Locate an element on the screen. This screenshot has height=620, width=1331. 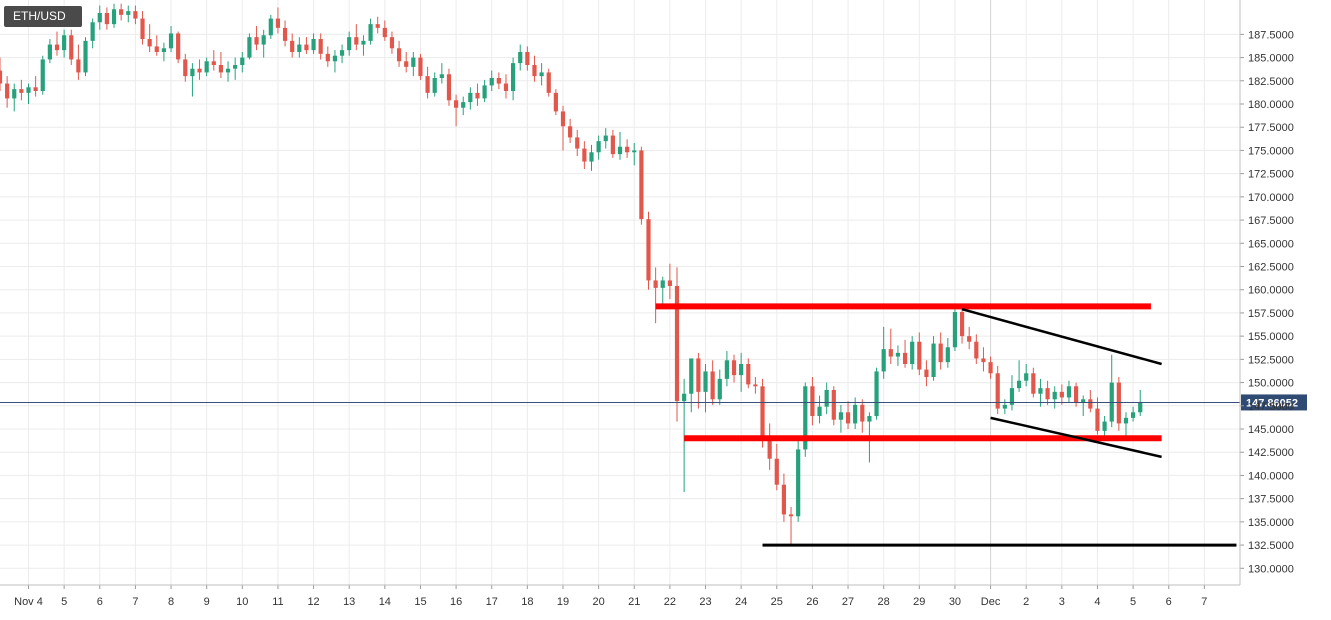
symbol-label: ETH/USD is located at coordinates (43, 16).